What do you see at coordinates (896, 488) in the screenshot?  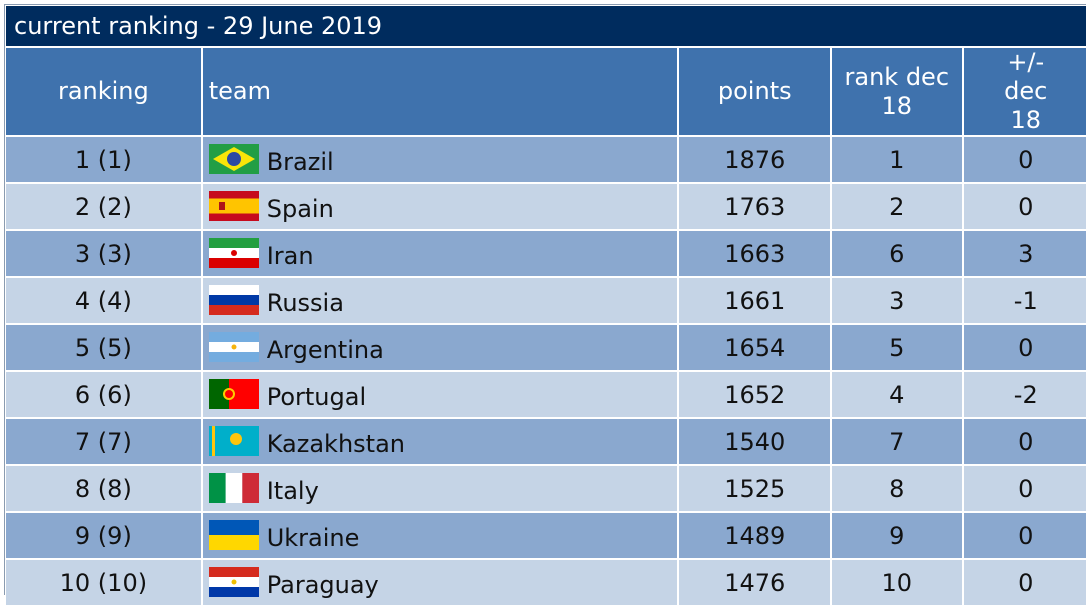 I see `rank-dec-cell: 8` at bounding box center [896, 488].